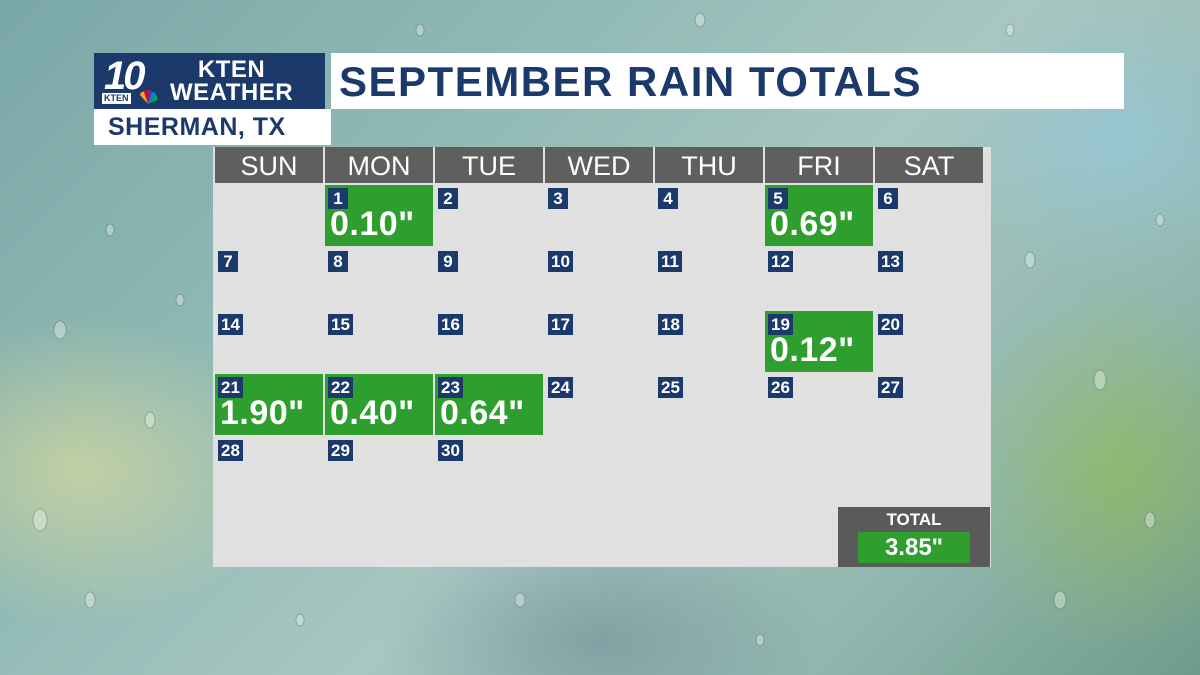  What do you see at coordinates (780, 387) in the screenshot?
I see `day-number: 26` at bounding box center [780, 387].